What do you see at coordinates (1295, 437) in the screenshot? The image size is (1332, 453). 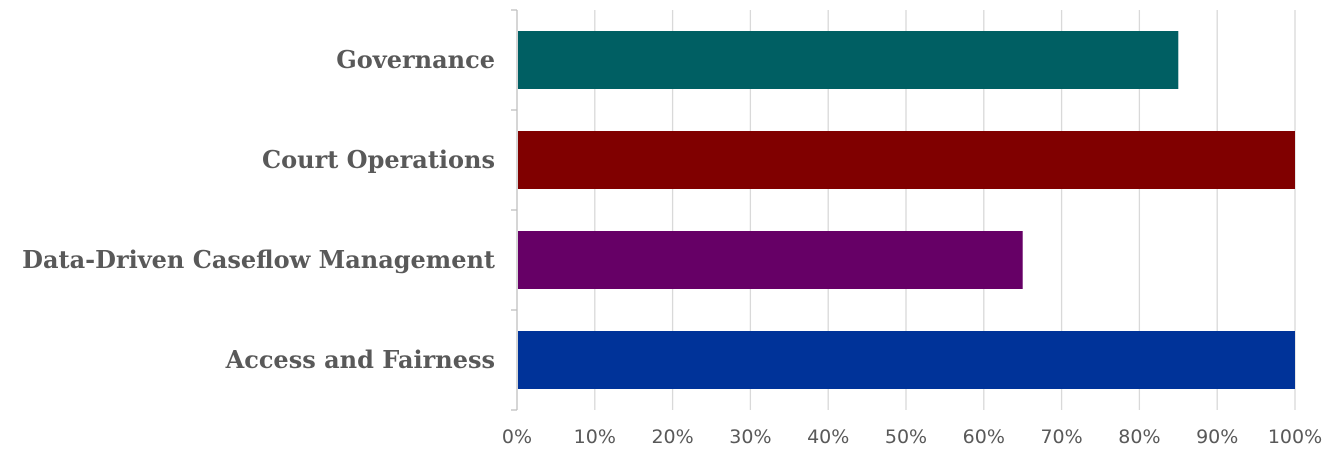 I see `x-tick-label: 100%` at bounding box center [1295, 437].